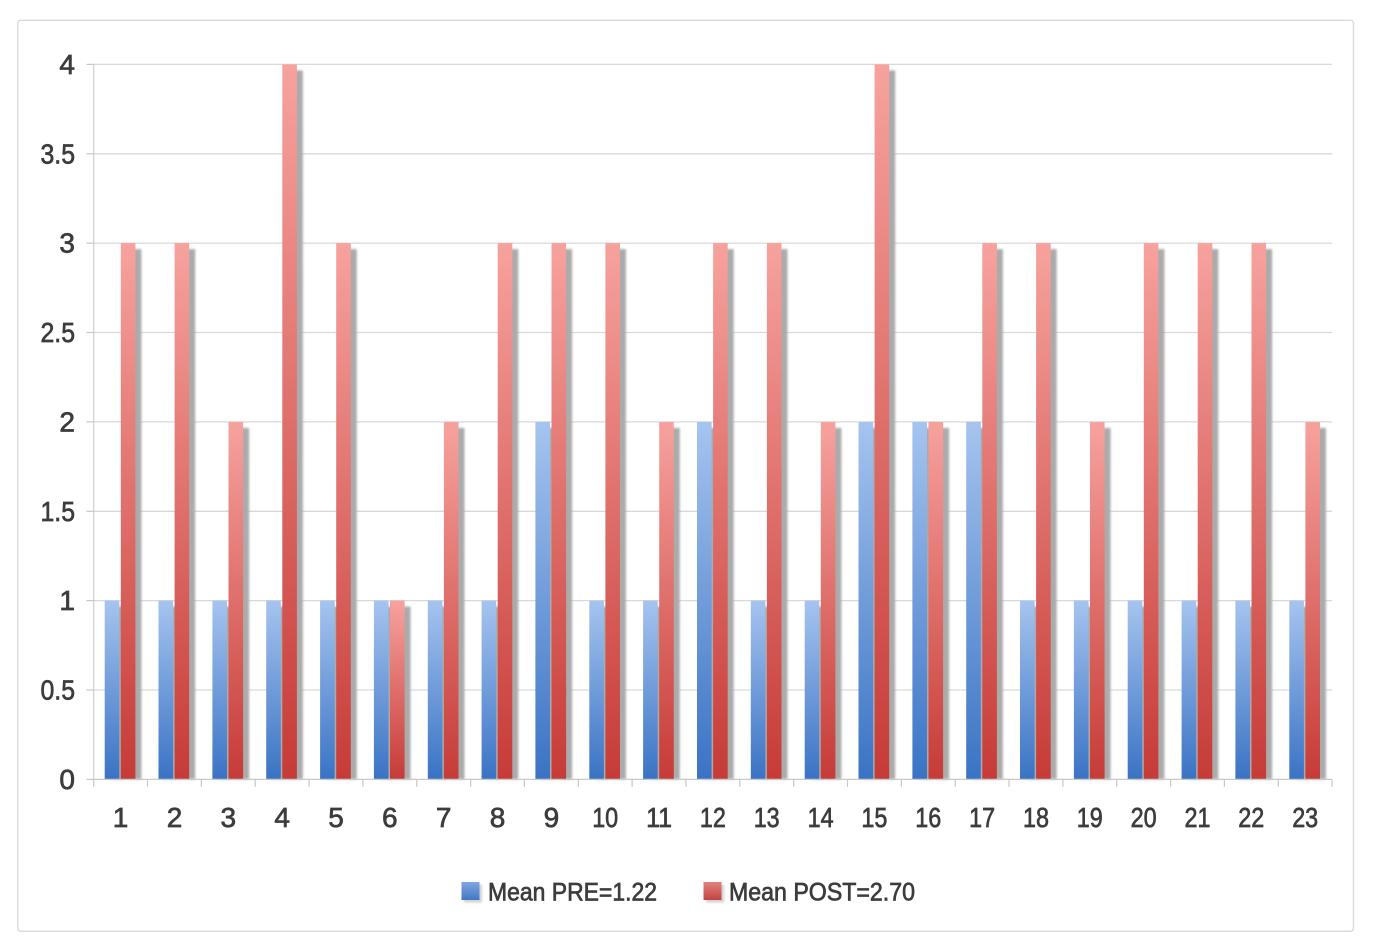 The image size is (1373, 948). What do you see at coordinates (713, 817) in the screenshot?
I see `svg-text: 12` at bounding box center [713, 817].